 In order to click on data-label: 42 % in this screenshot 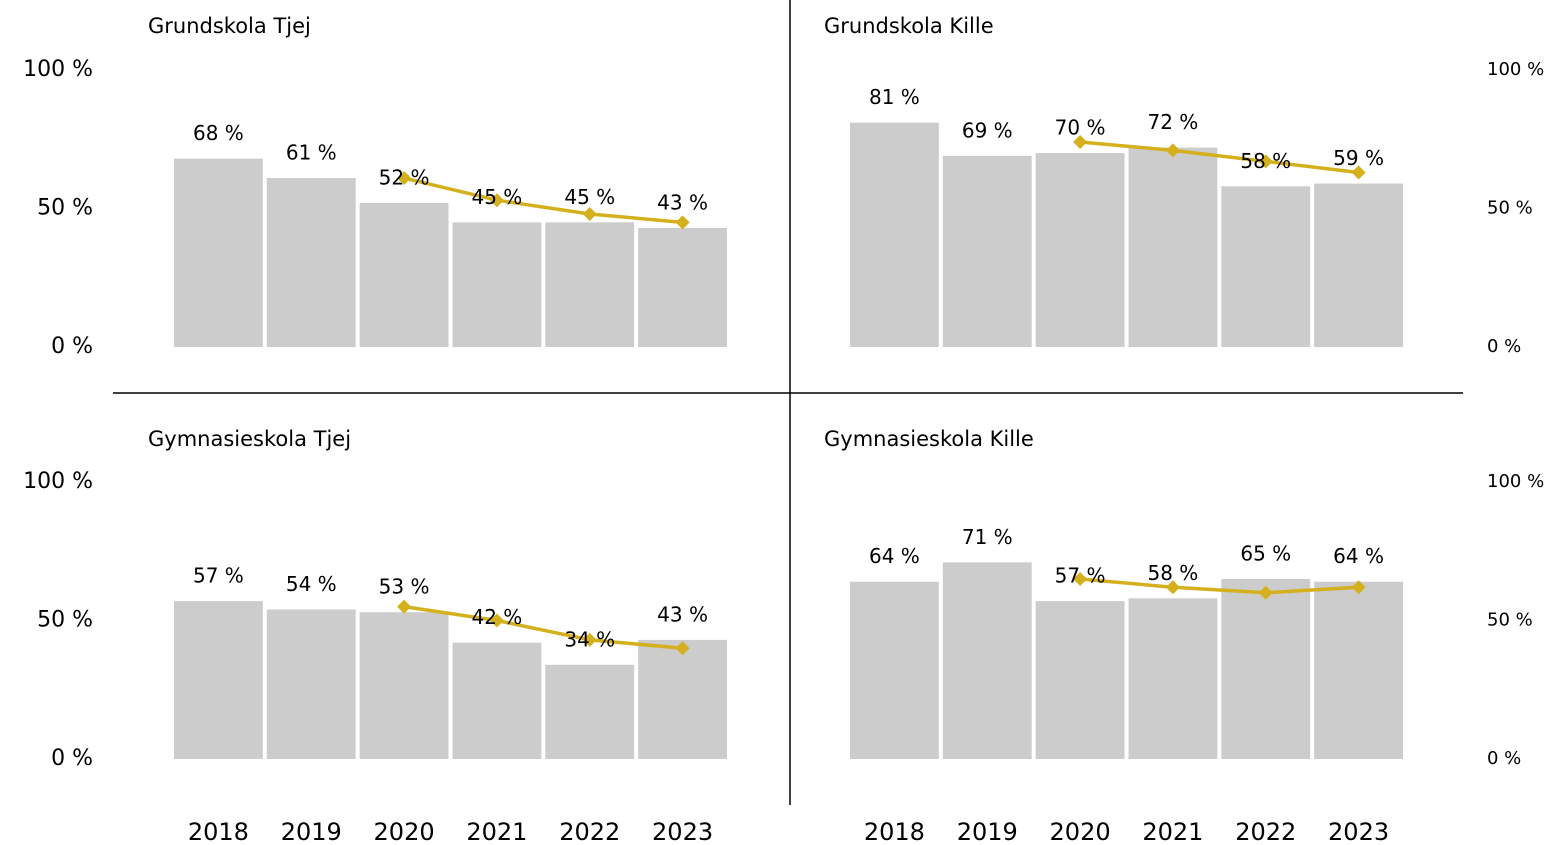, I will do `click(497, 617)`.